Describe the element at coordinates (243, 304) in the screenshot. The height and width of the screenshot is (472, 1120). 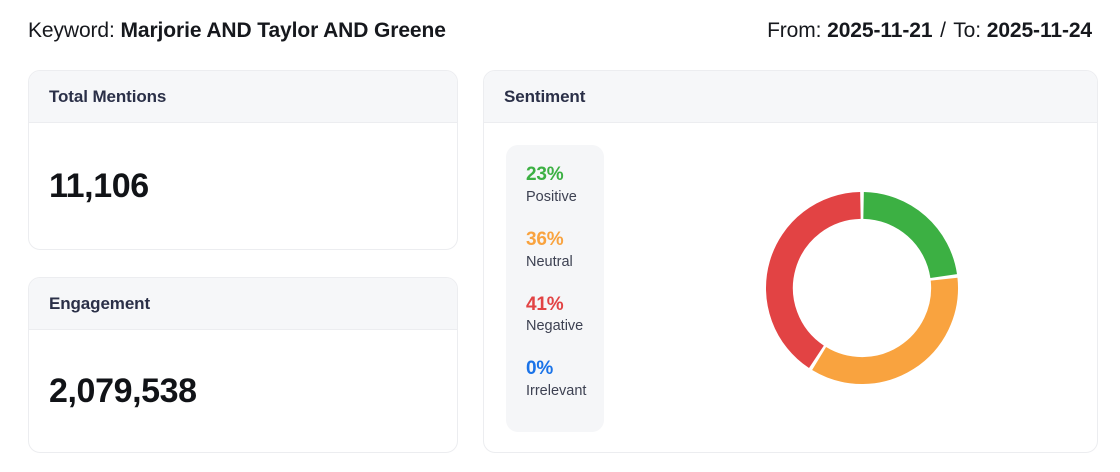
I see `engagement-card-header: Engagement` at that location.